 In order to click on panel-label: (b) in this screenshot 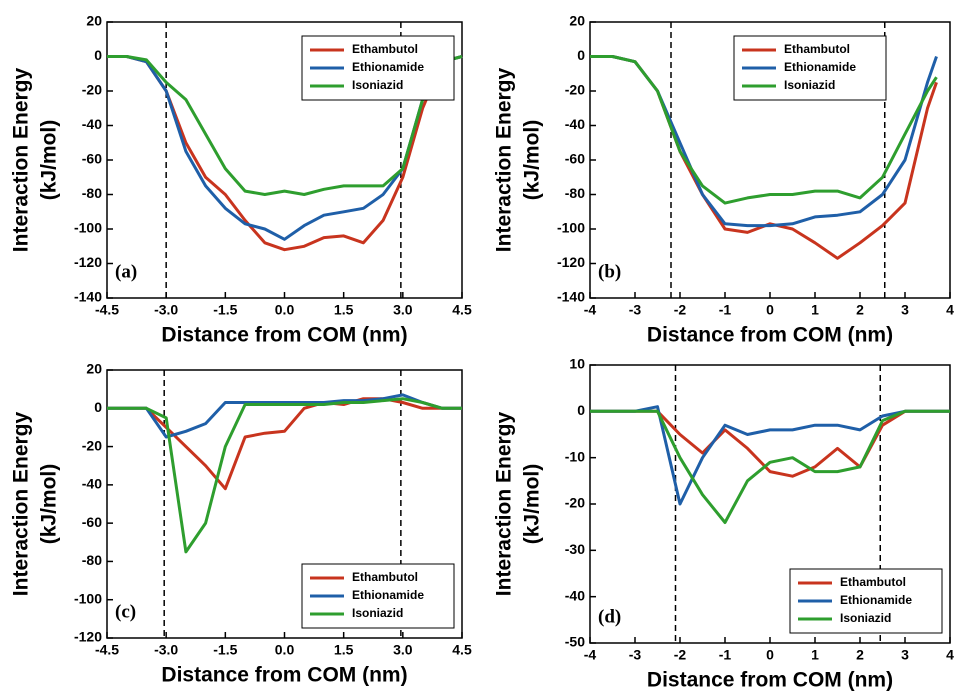, I will do `click(609, 271)`.